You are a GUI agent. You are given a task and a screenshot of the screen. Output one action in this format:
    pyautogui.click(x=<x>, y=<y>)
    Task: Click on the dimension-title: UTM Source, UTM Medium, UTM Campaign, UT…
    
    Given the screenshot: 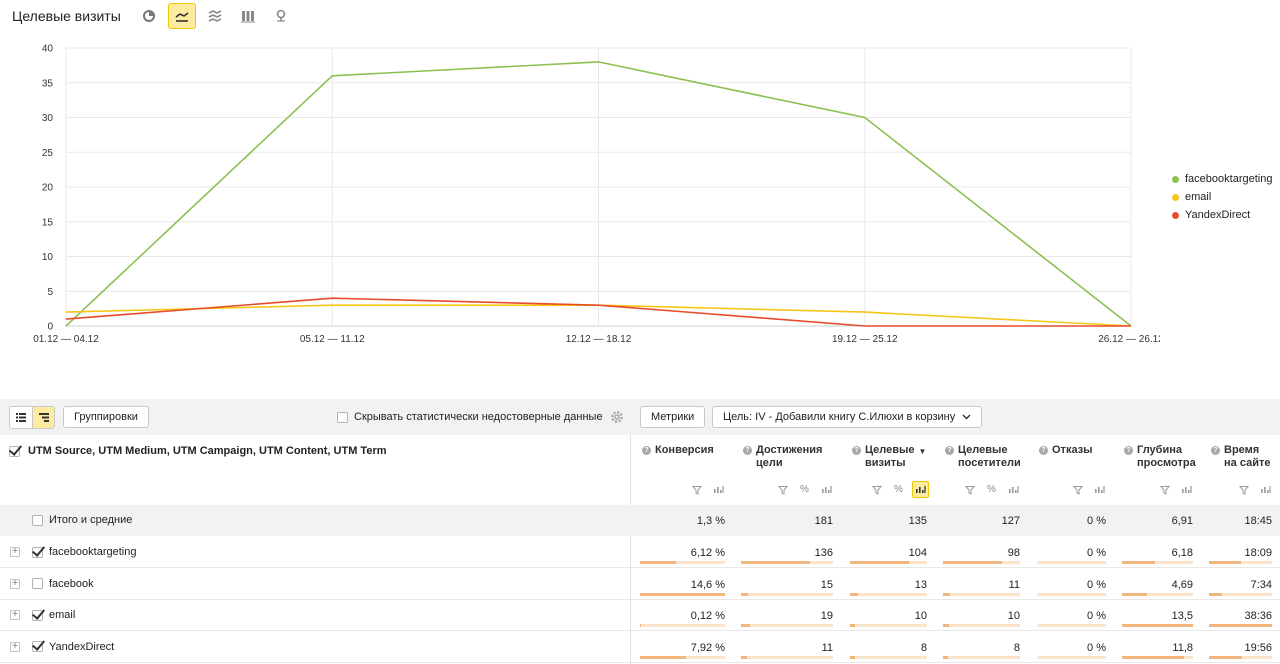 What is the action you would take?
    pyautogui.click(x=198, y=451)
    